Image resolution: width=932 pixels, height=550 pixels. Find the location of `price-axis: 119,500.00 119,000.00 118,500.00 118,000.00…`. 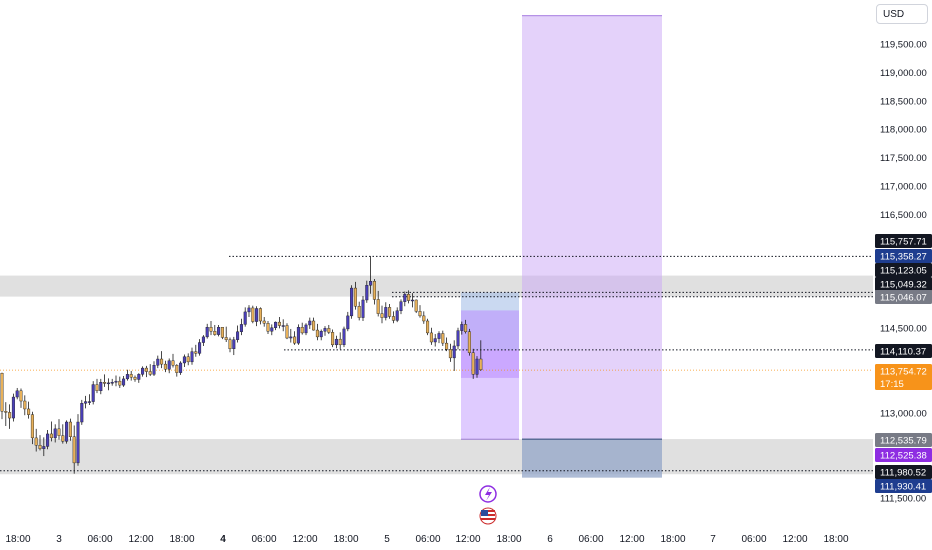

price-axis: 119,500.00 119,000.00 118,500.00 118,000.00… is located at coordinates (903, 272).